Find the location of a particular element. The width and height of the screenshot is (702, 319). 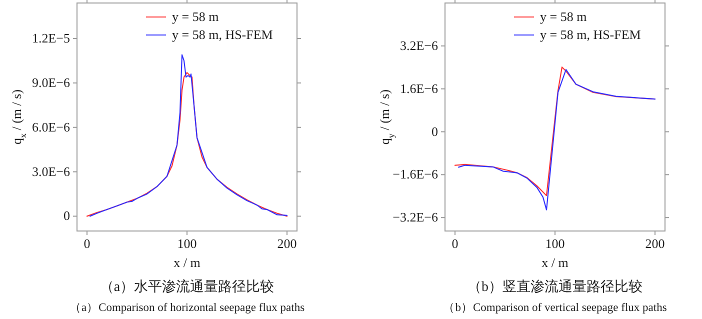

y-tick-label: 3.0E−6 is located at coordinates (51, 171).